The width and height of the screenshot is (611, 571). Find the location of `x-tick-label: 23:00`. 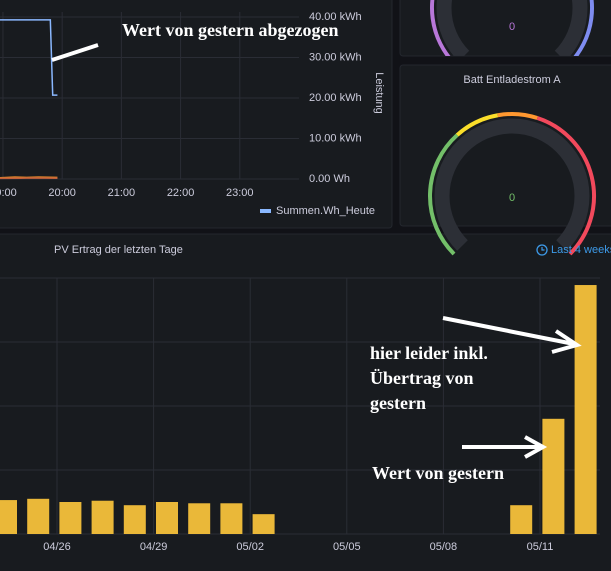

x-tick-label: 23:00 is located at coordinates (240, 193).